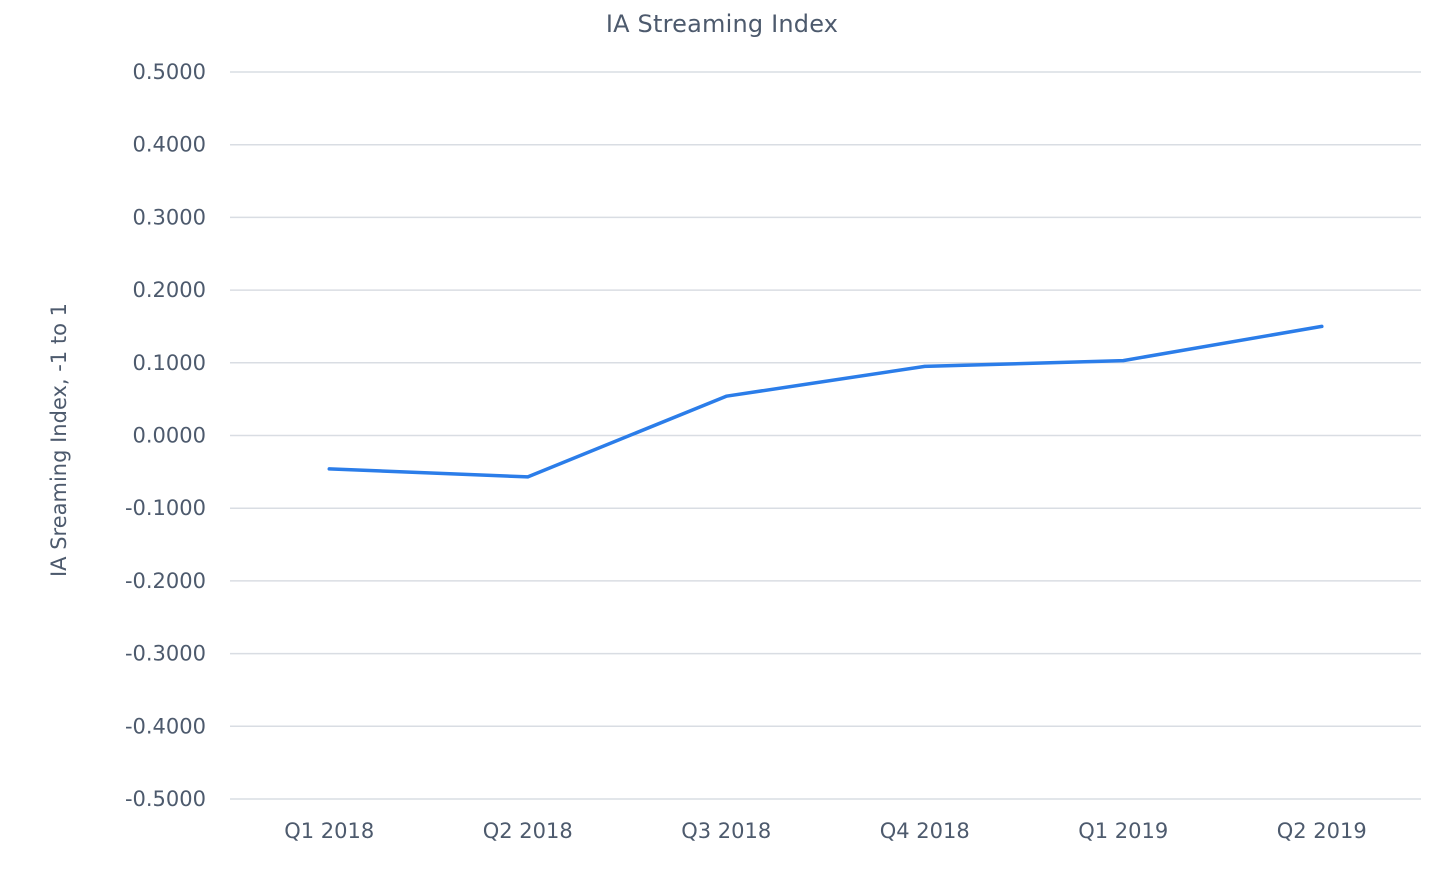 This screenshot has width=1444, height=881. What do you see at coordinates (722, 24) in the screenshot?
I see `chart-title: IA Streaming Index` at bounding box center [722, 24].